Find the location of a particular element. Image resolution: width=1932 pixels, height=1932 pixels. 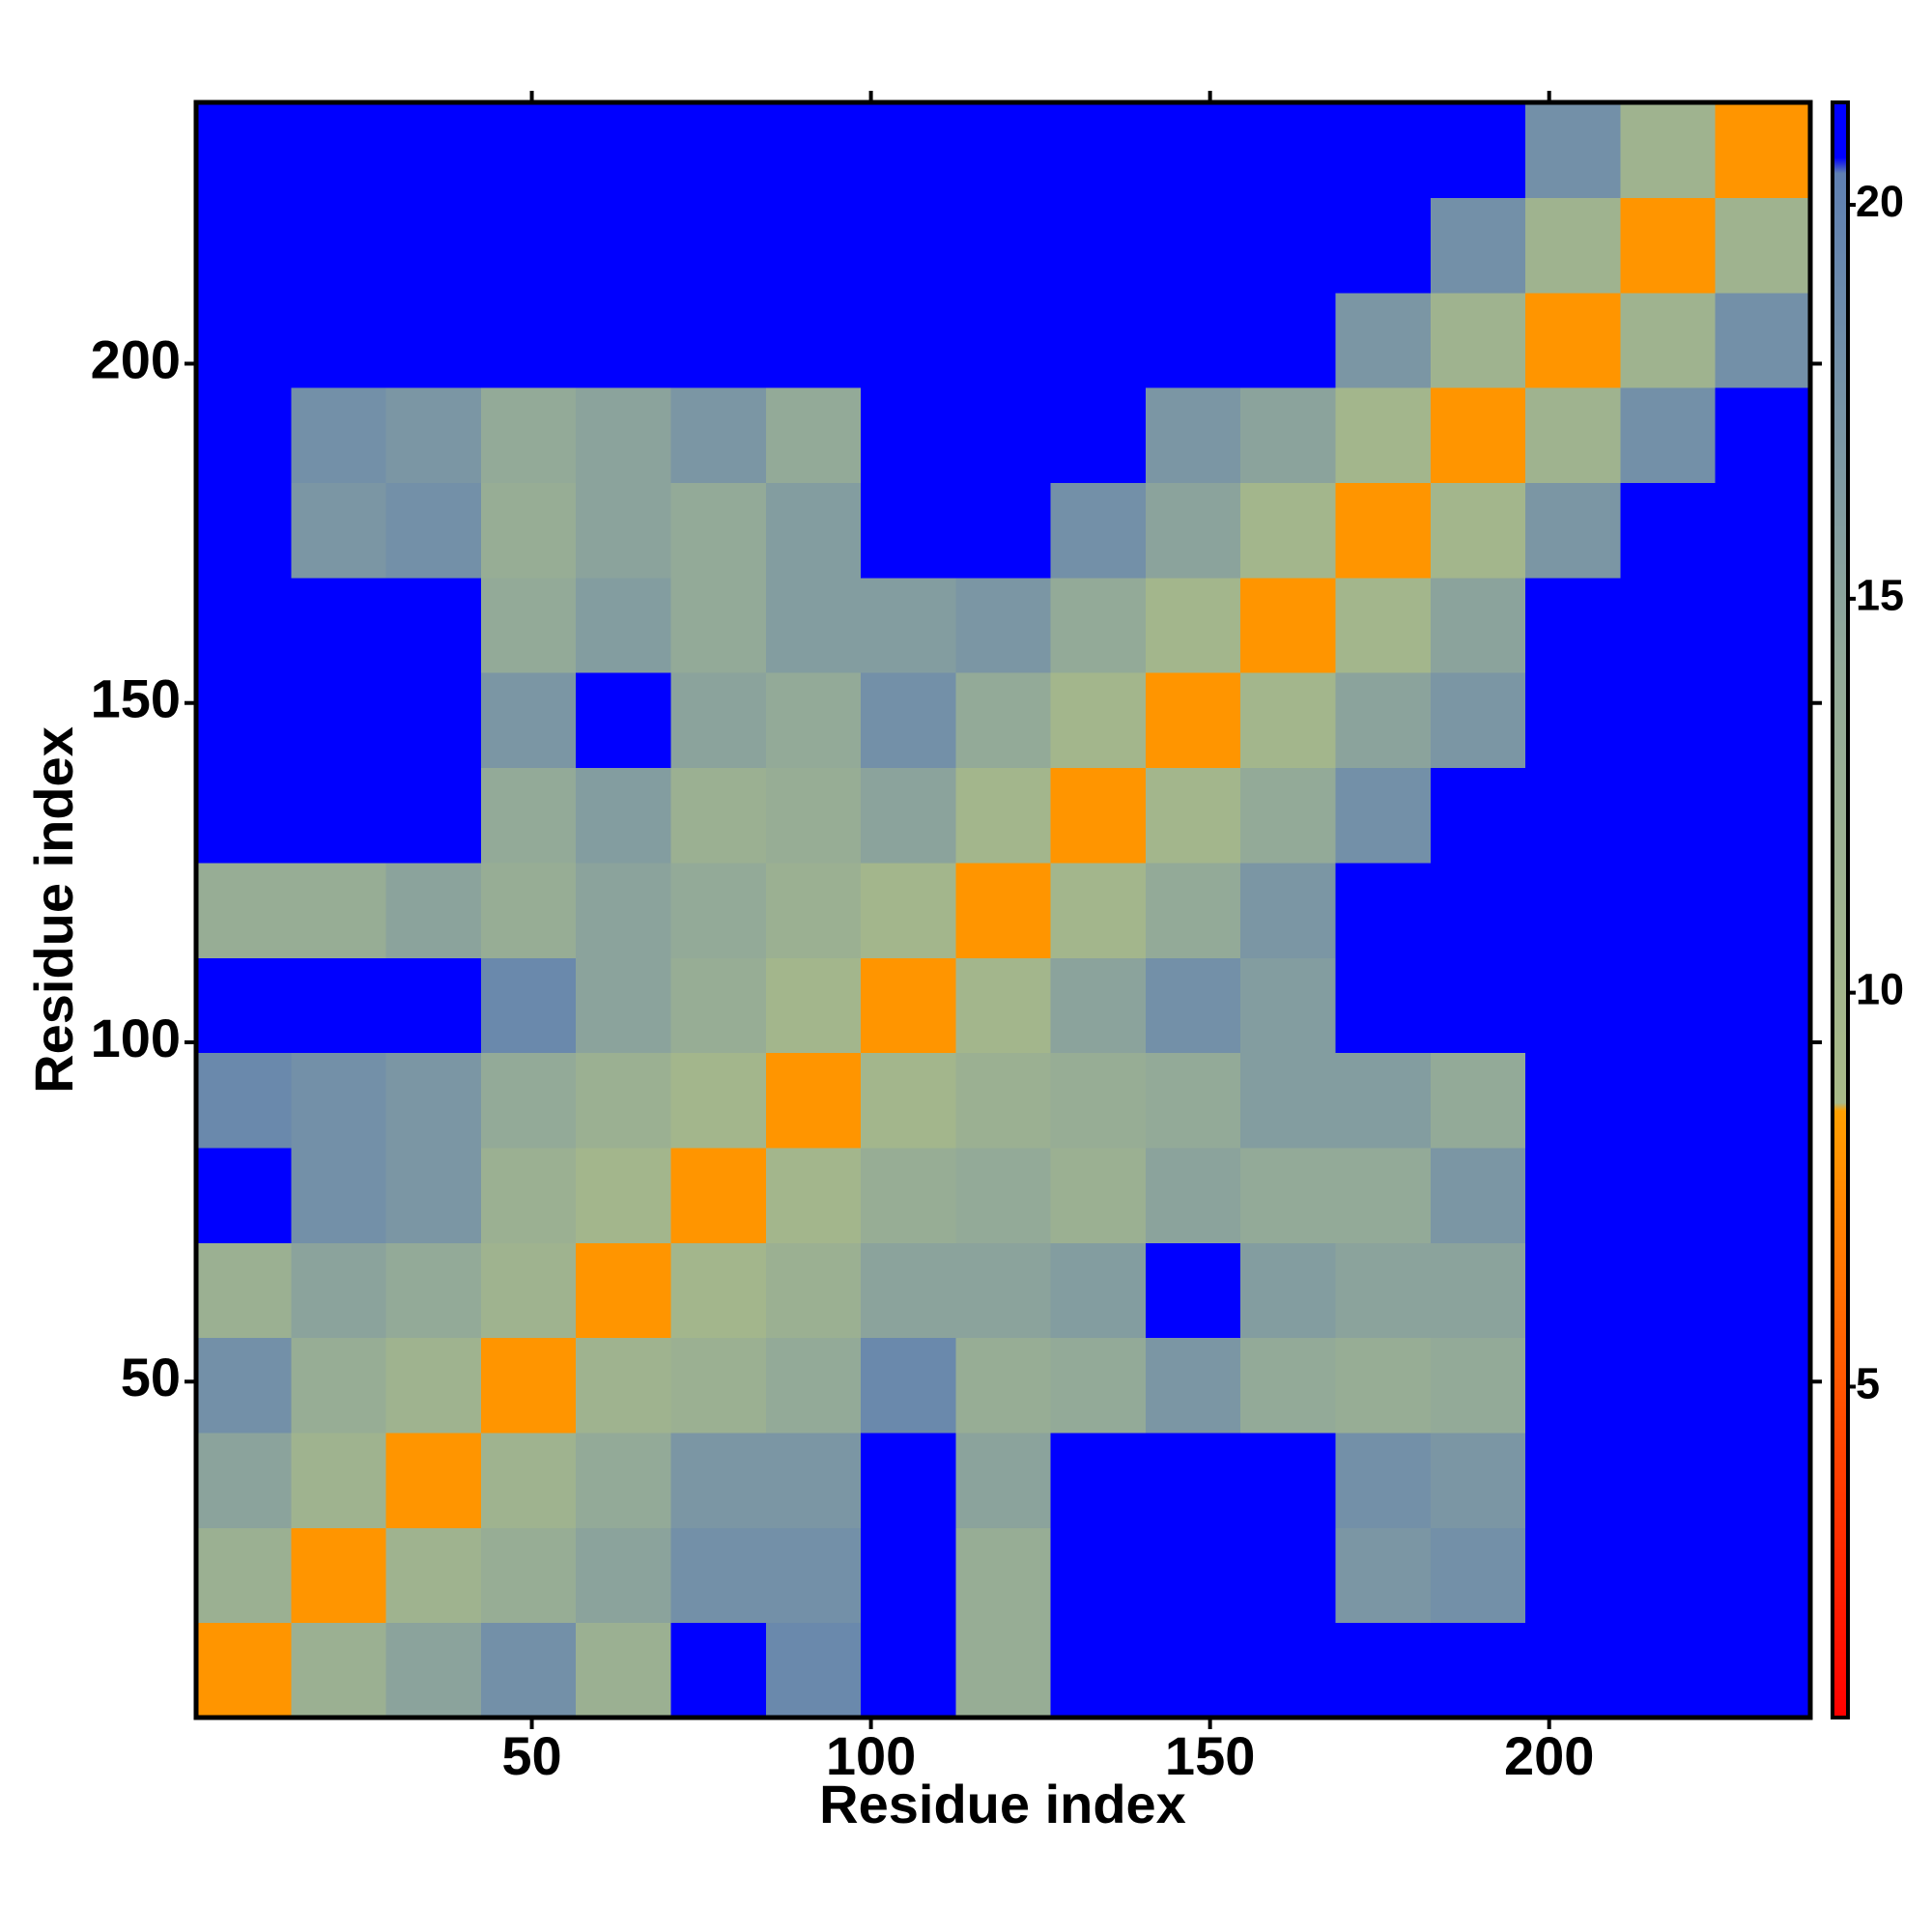

y-tick-label: 200 is located at coordinates (136, 358).